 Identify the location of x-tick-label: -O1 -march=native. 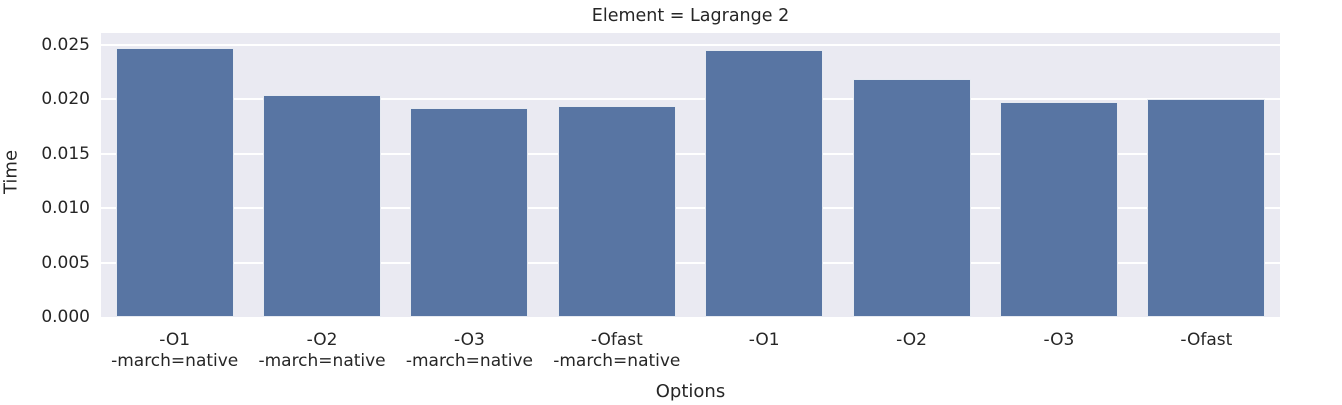
(175, 350).